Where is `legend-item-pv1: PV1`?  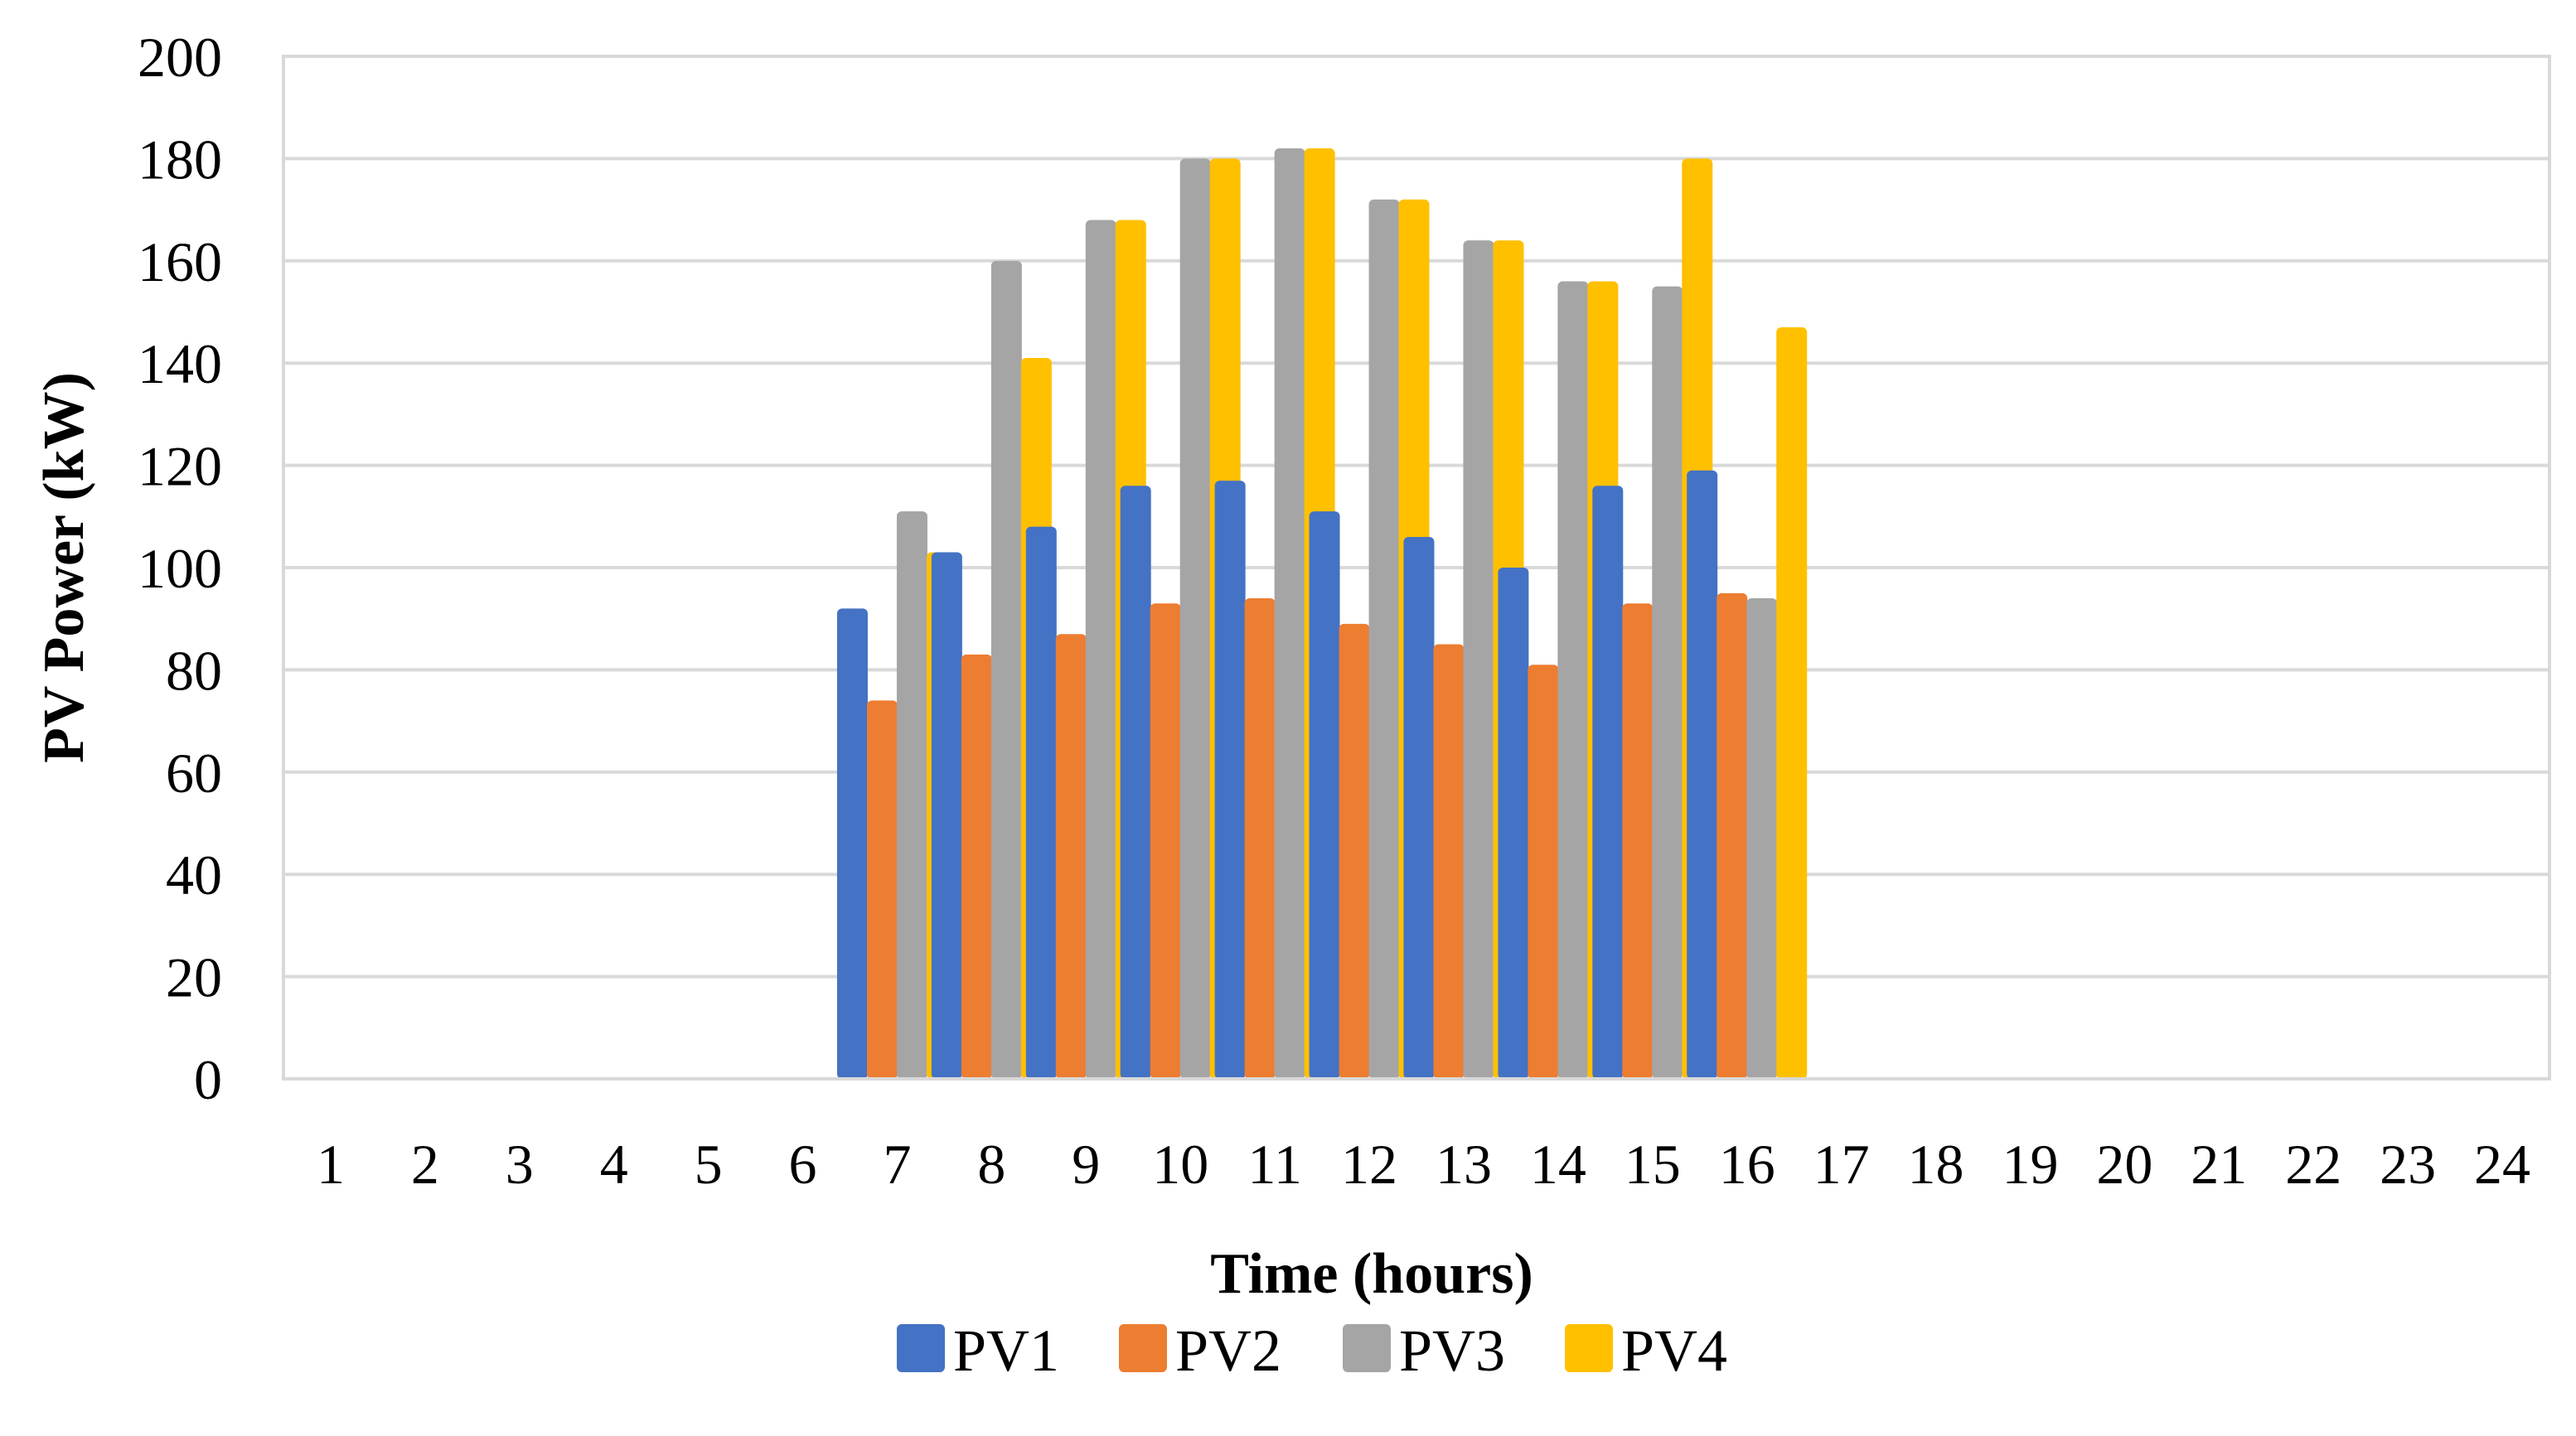
legend-item-pv1: PV1 is located at coordinates (978, 1351).